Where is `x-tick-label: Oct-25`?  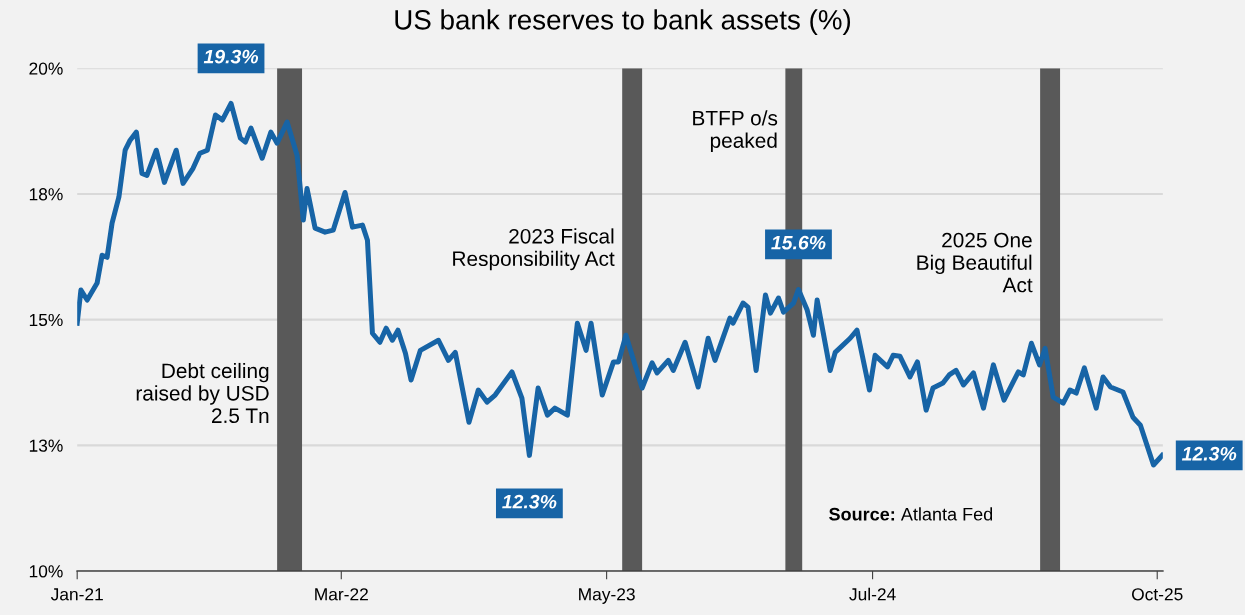
x-tick-label: Oct-25 is located at coordinates (1157, 594).